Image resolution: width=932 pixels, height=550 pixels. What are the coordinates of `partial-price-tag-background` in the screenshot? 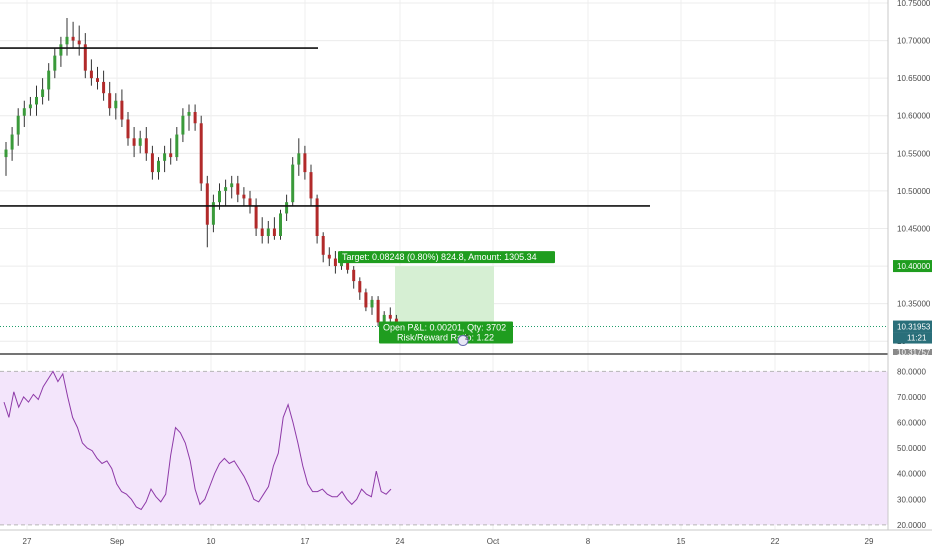 It's located at (912, 352).